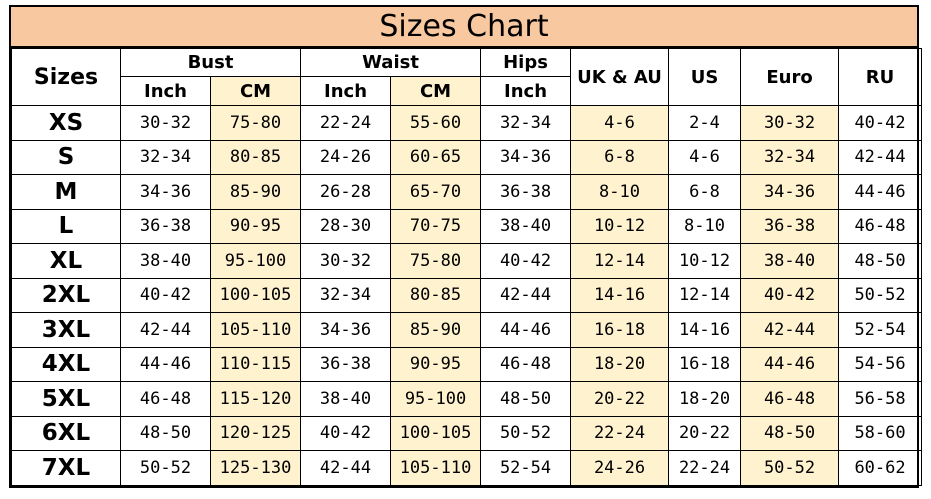 This screenshot has height=499, width=931. What do you see at coordinates (705, 399) in the screenshot?
I see `us-cell: 18-20` at bounding box center [705, 399].